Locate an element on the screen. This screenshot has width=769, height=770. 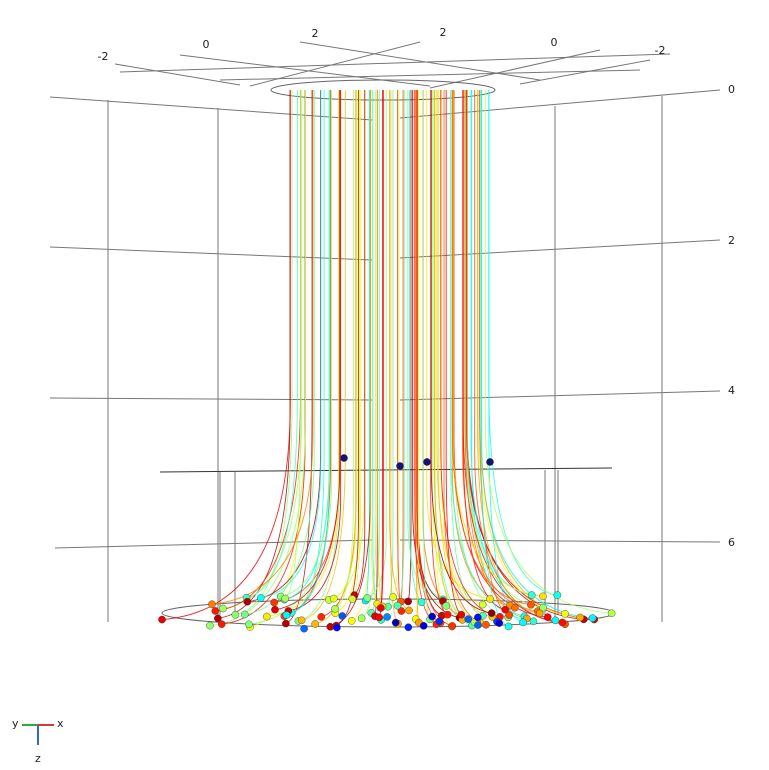
axis-label: 6 is located at coordinates (731, 542).